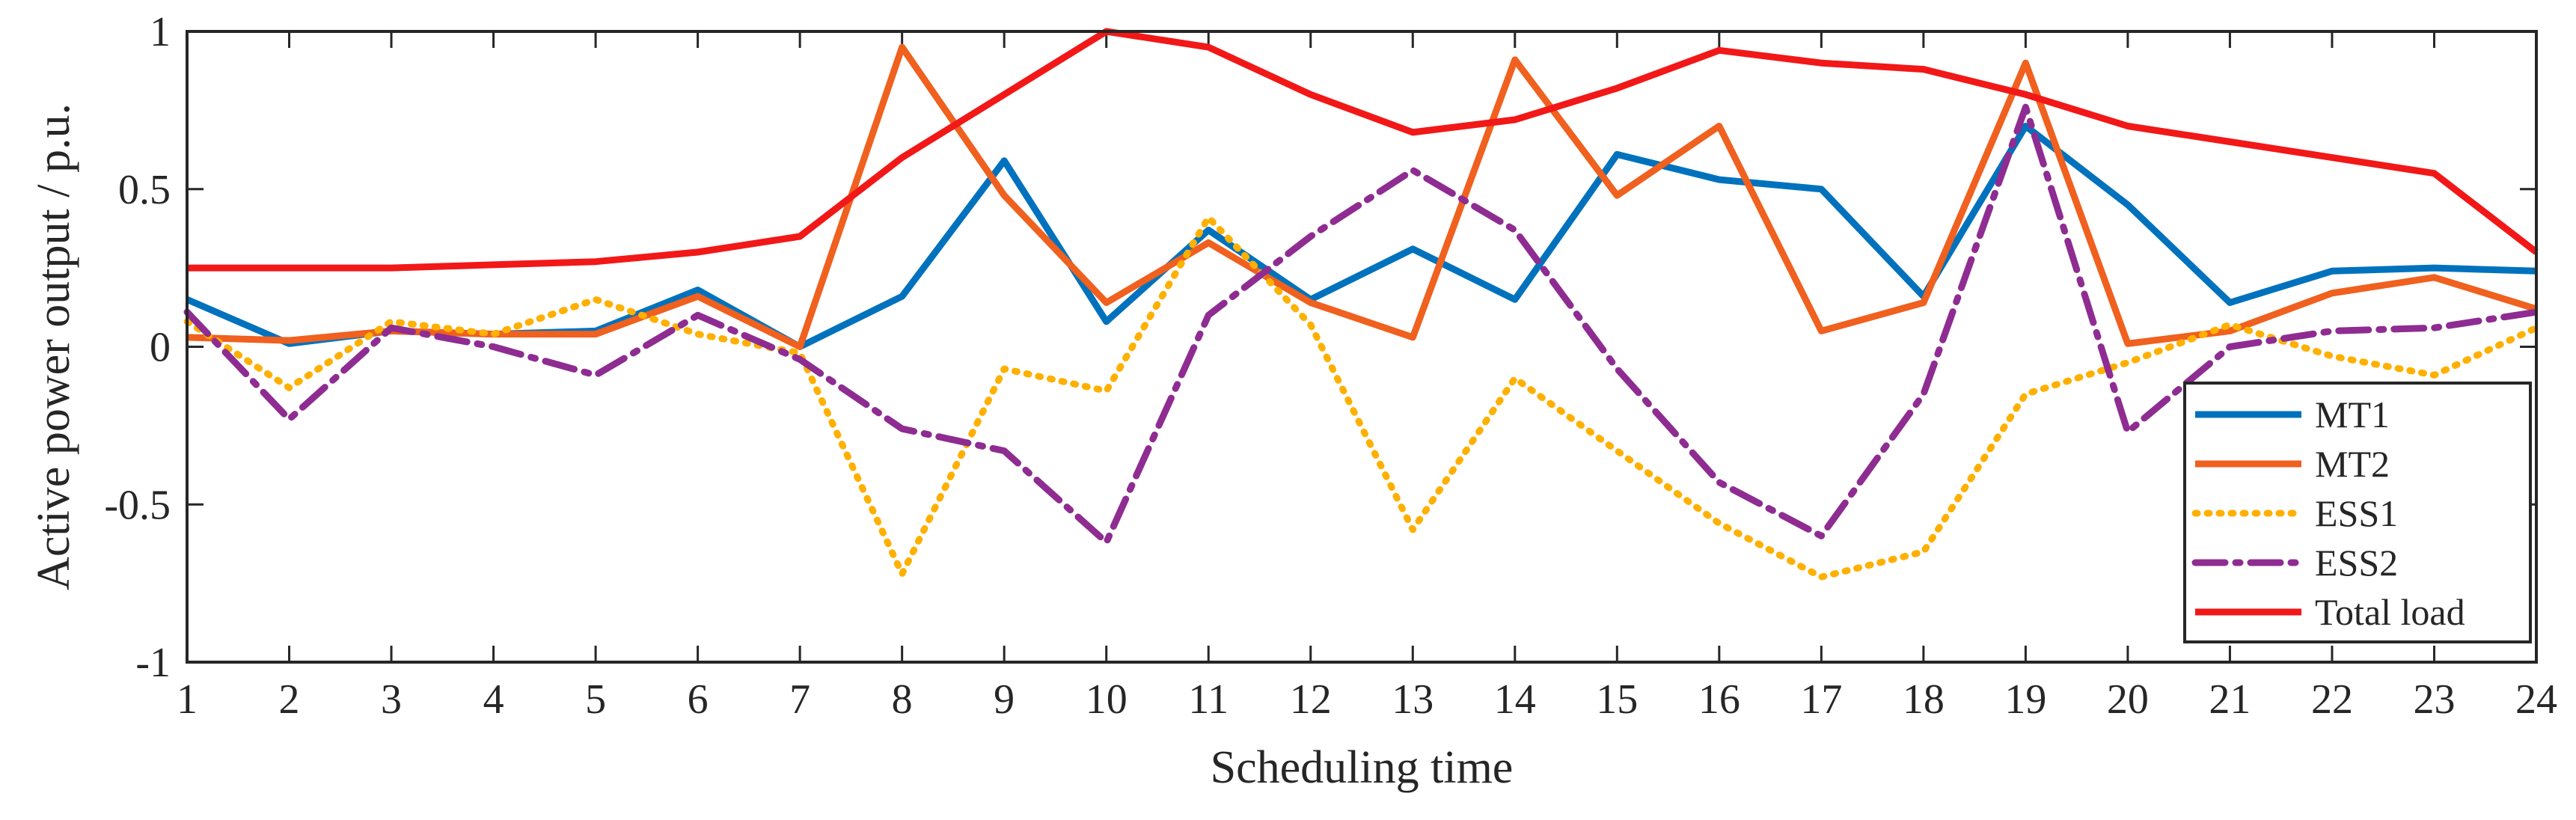  What do you see at coordinates (1515, 700) in the screenshot?
I see `x-tick-label: 14` at bounding box center [1515, 700].